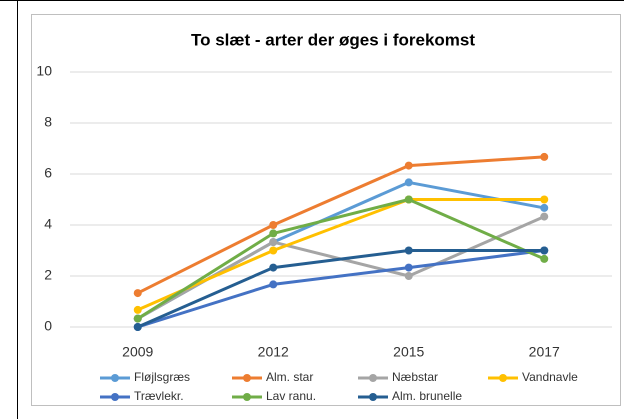 This screenshot has height=419, width=624. I want to click on x-tick-label: 2012, so click(273, 352).